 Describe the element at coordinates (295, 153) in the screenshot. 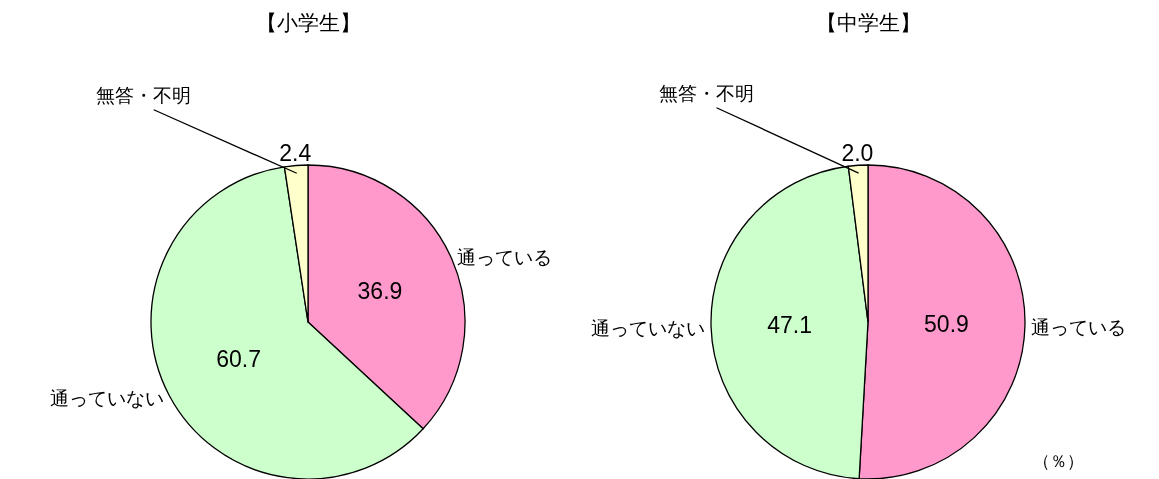

I see `data-label: 2.4` at that location.